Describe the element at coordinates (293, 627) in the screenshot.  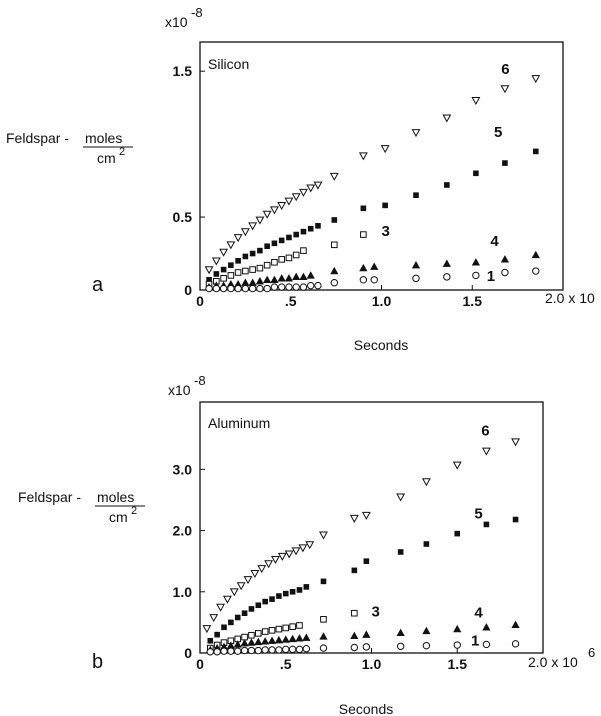
I see `series-3: 3` at that location.